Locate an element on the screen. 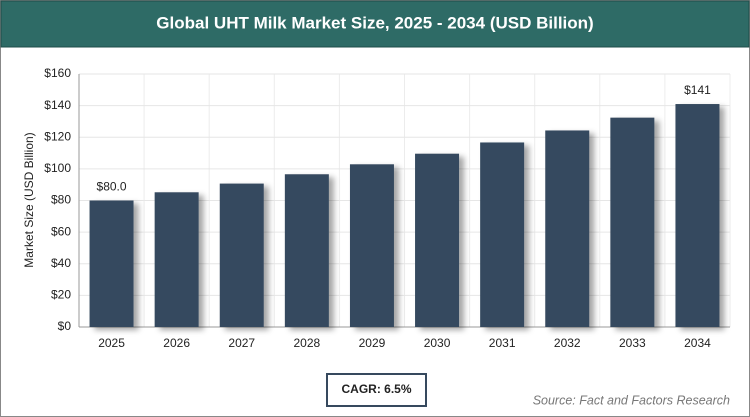 The image size is (750, 417). source: Source: Fact and Factors Research is located at coordinates (631, 400).